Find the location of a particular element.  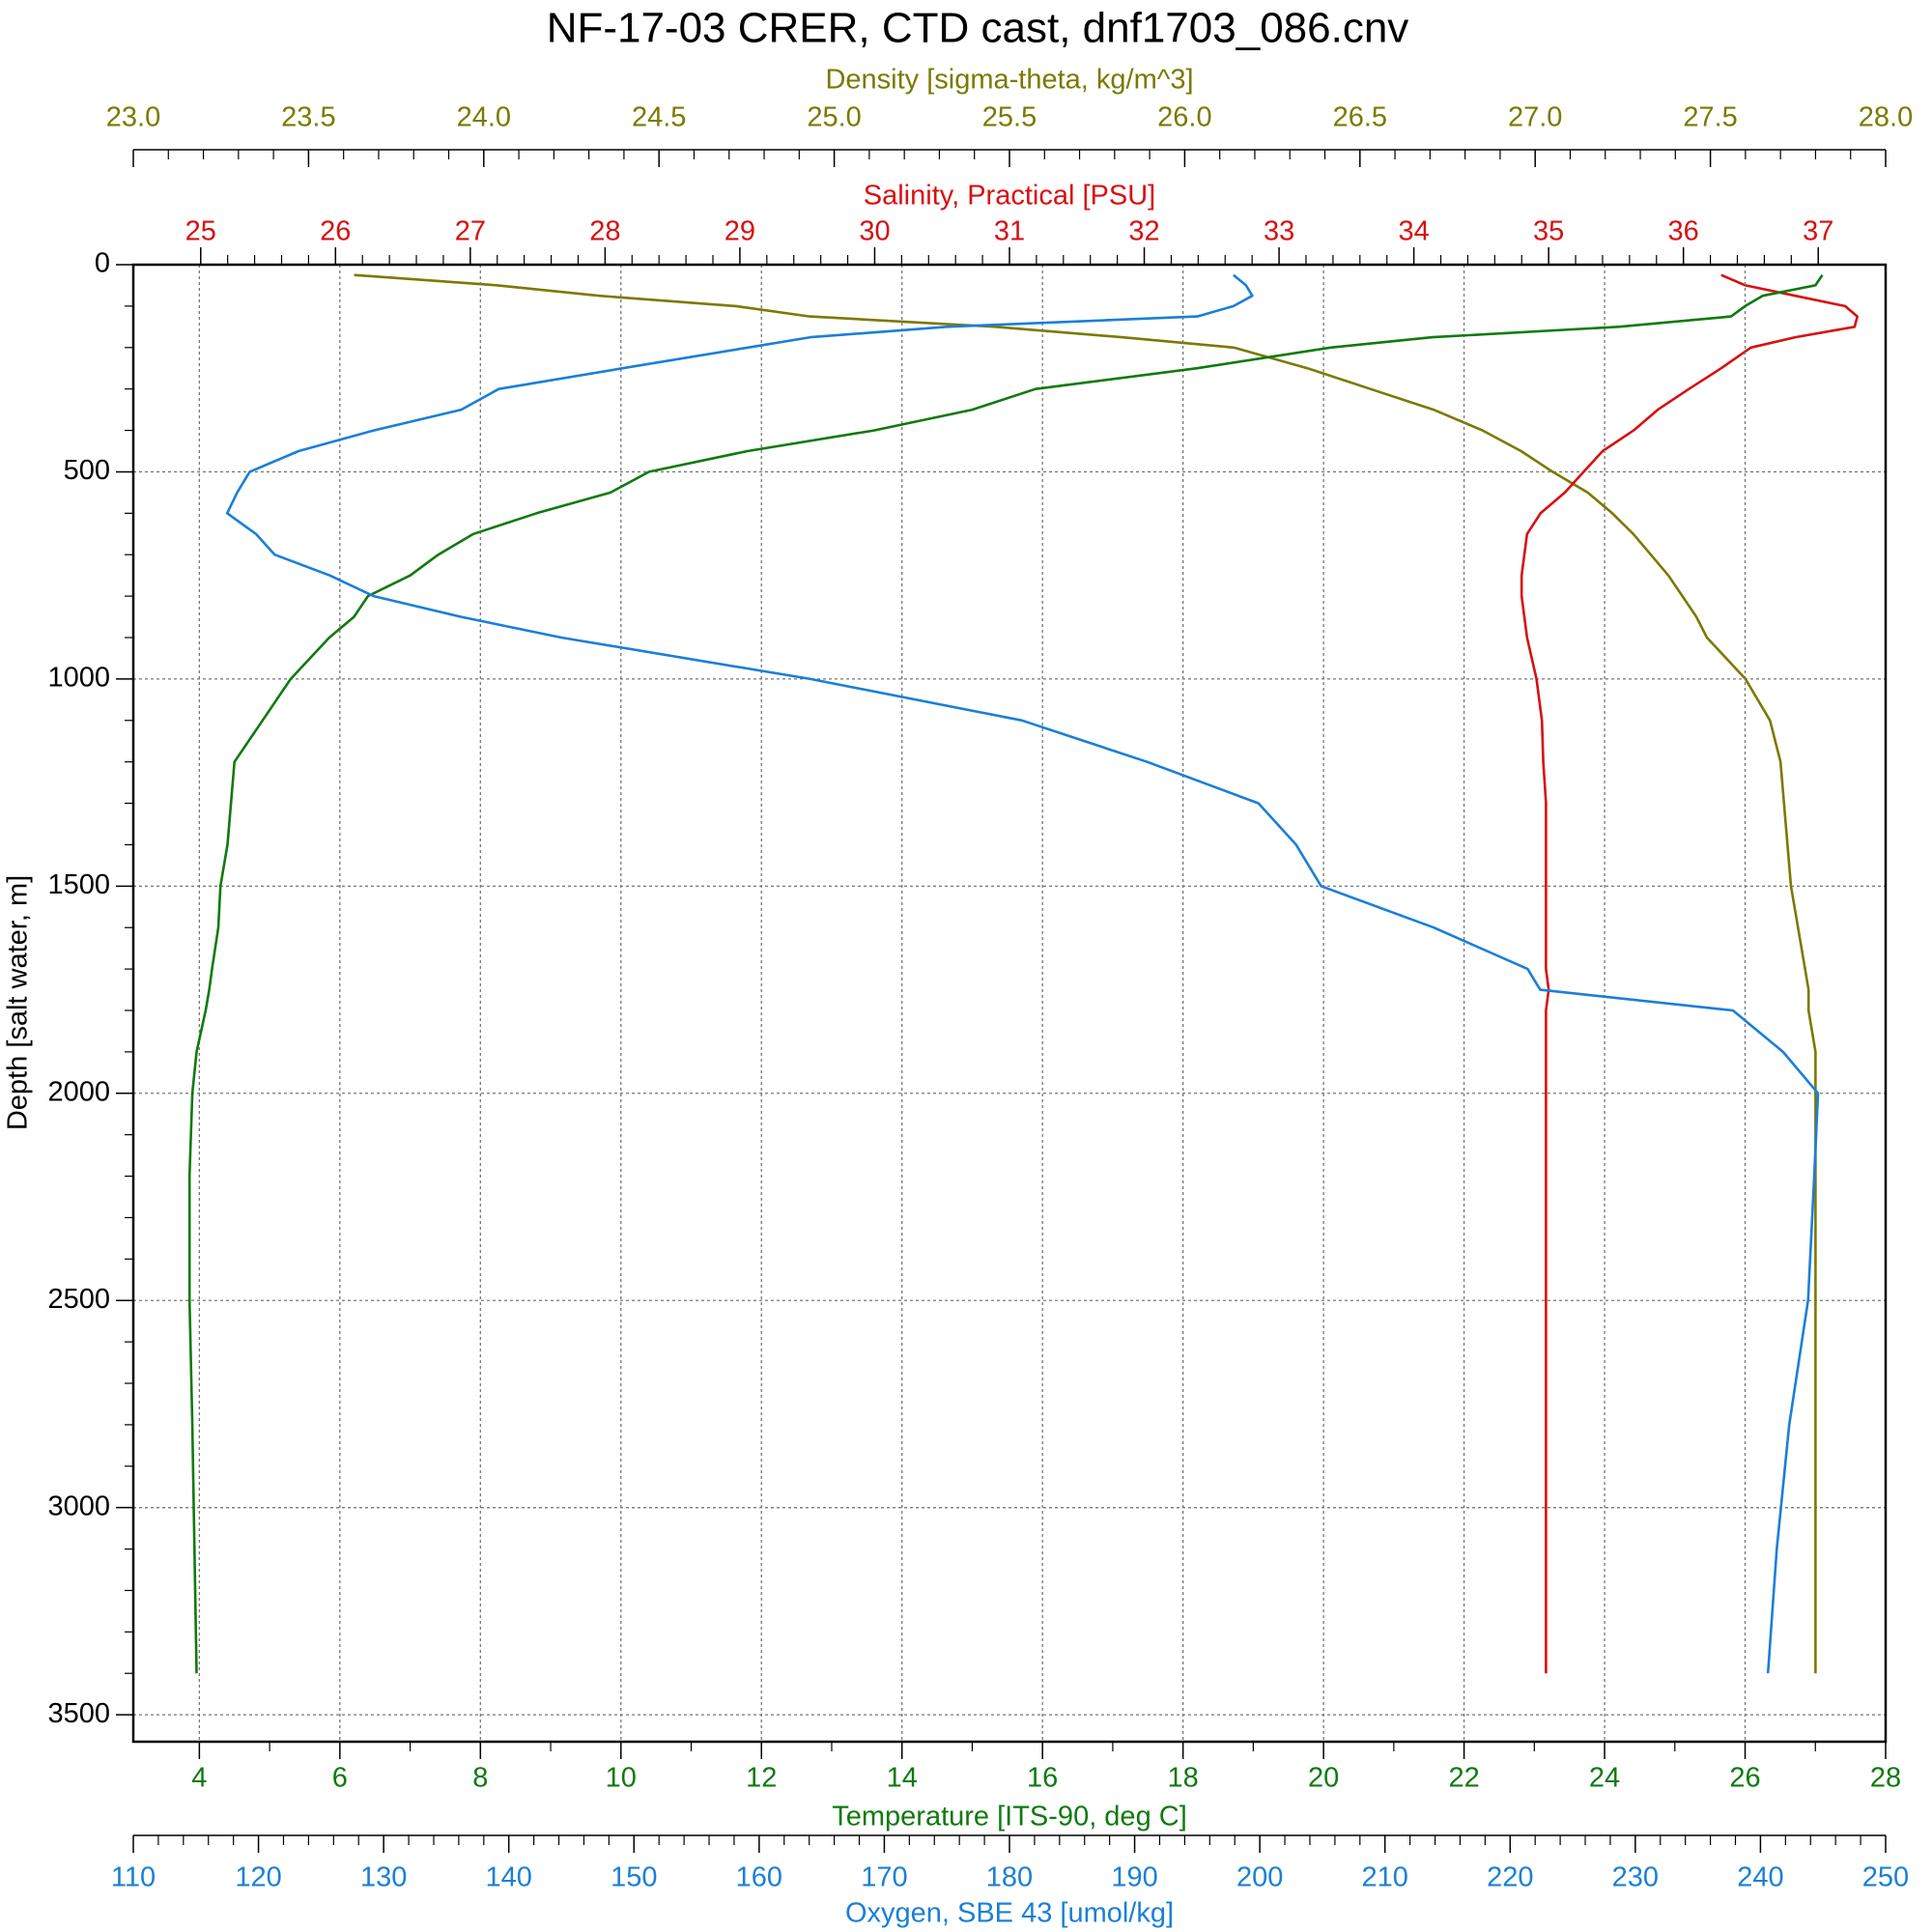

x-tick-label: 190 is located at coordinates (1134, 1877).